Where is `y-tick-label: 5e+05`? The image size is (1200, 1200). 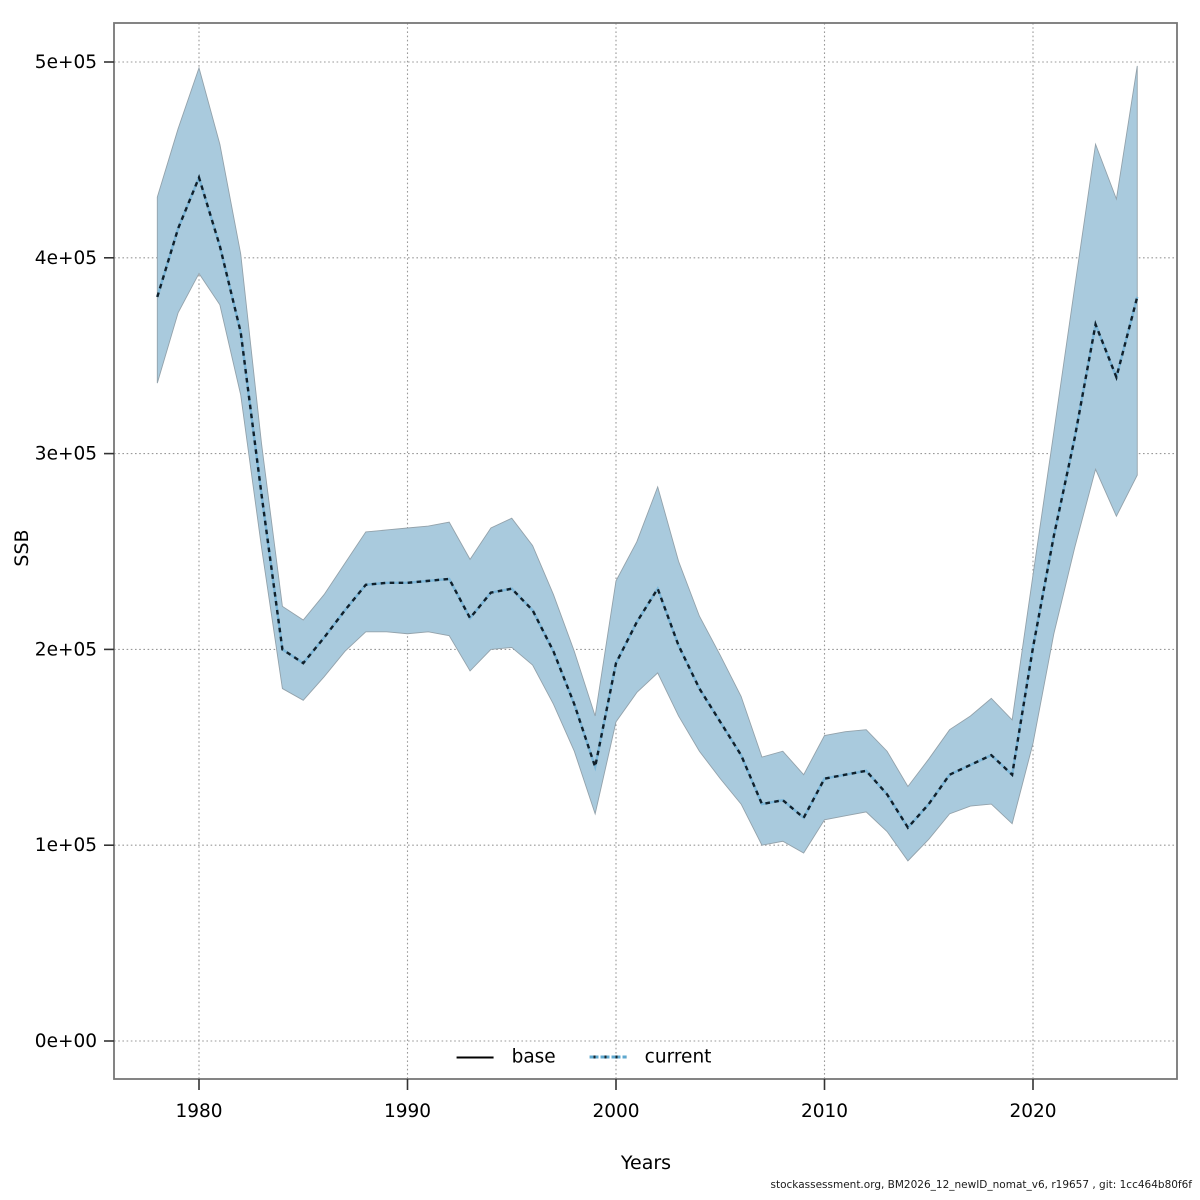
y-tick-label: 5e+05 is located at coordinates (66, 62).